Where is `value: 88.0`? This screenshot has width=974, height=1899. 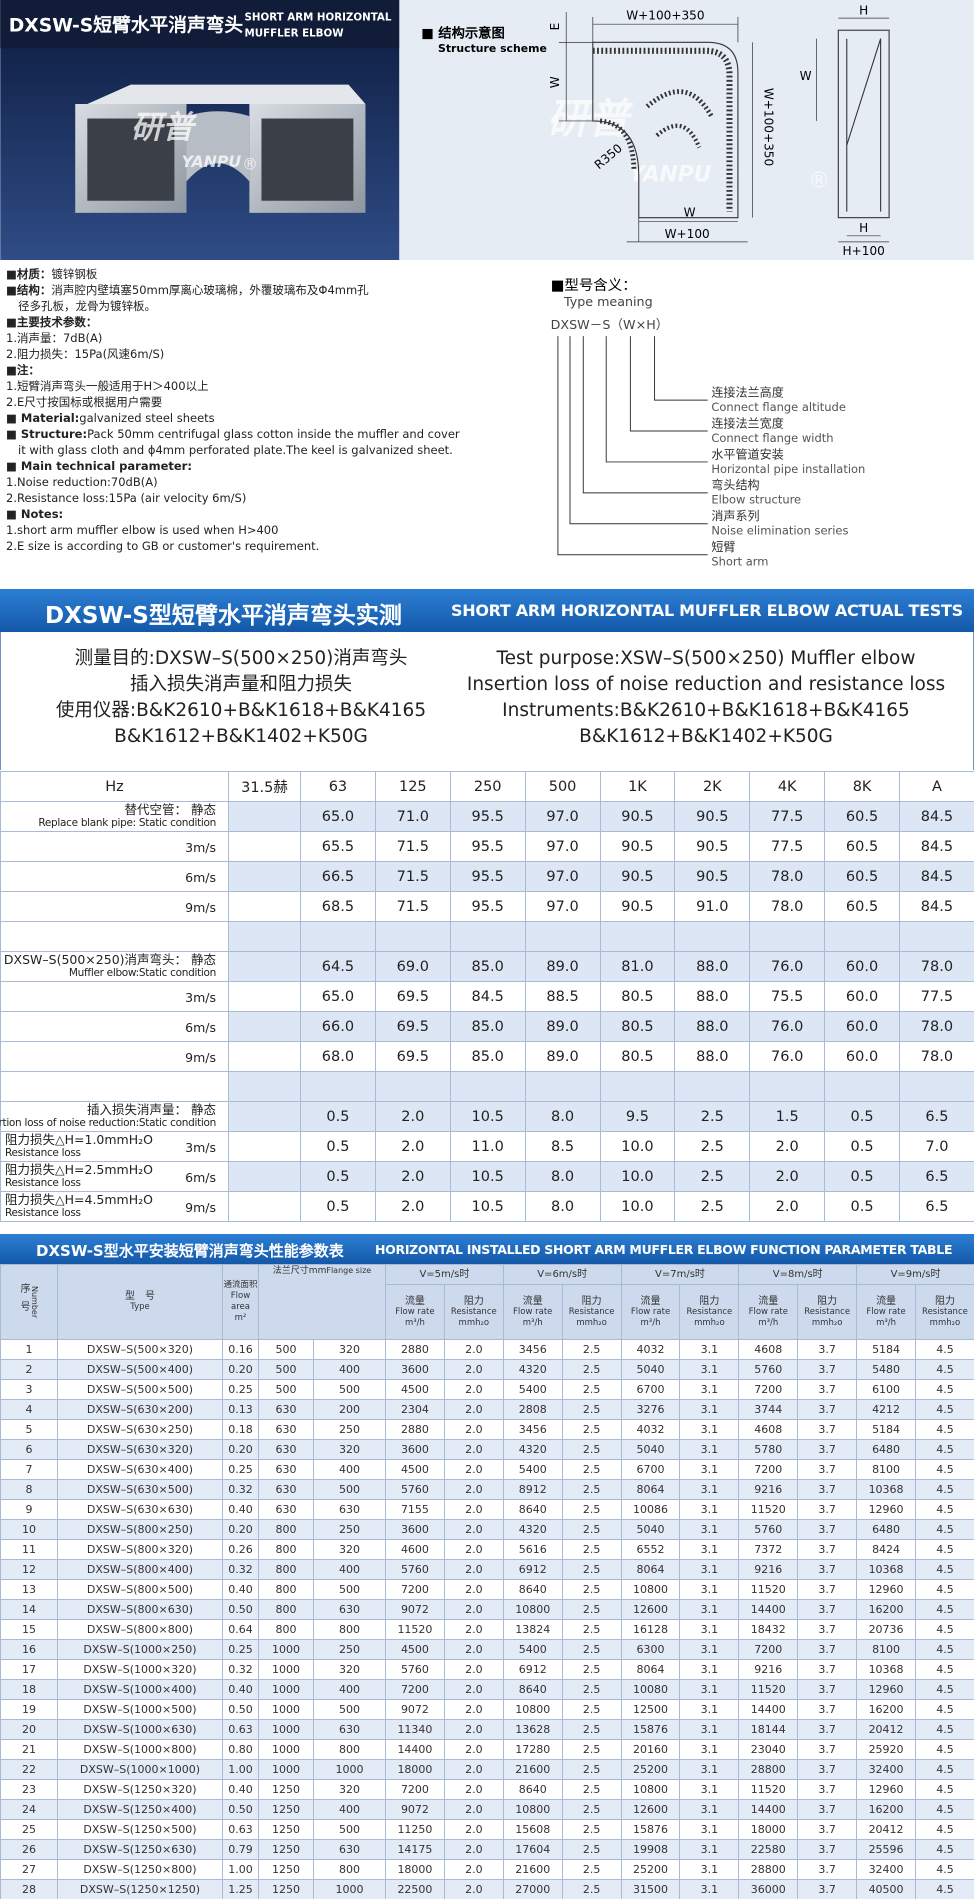
value: 88.0 is located at coordinates (712, 1056).